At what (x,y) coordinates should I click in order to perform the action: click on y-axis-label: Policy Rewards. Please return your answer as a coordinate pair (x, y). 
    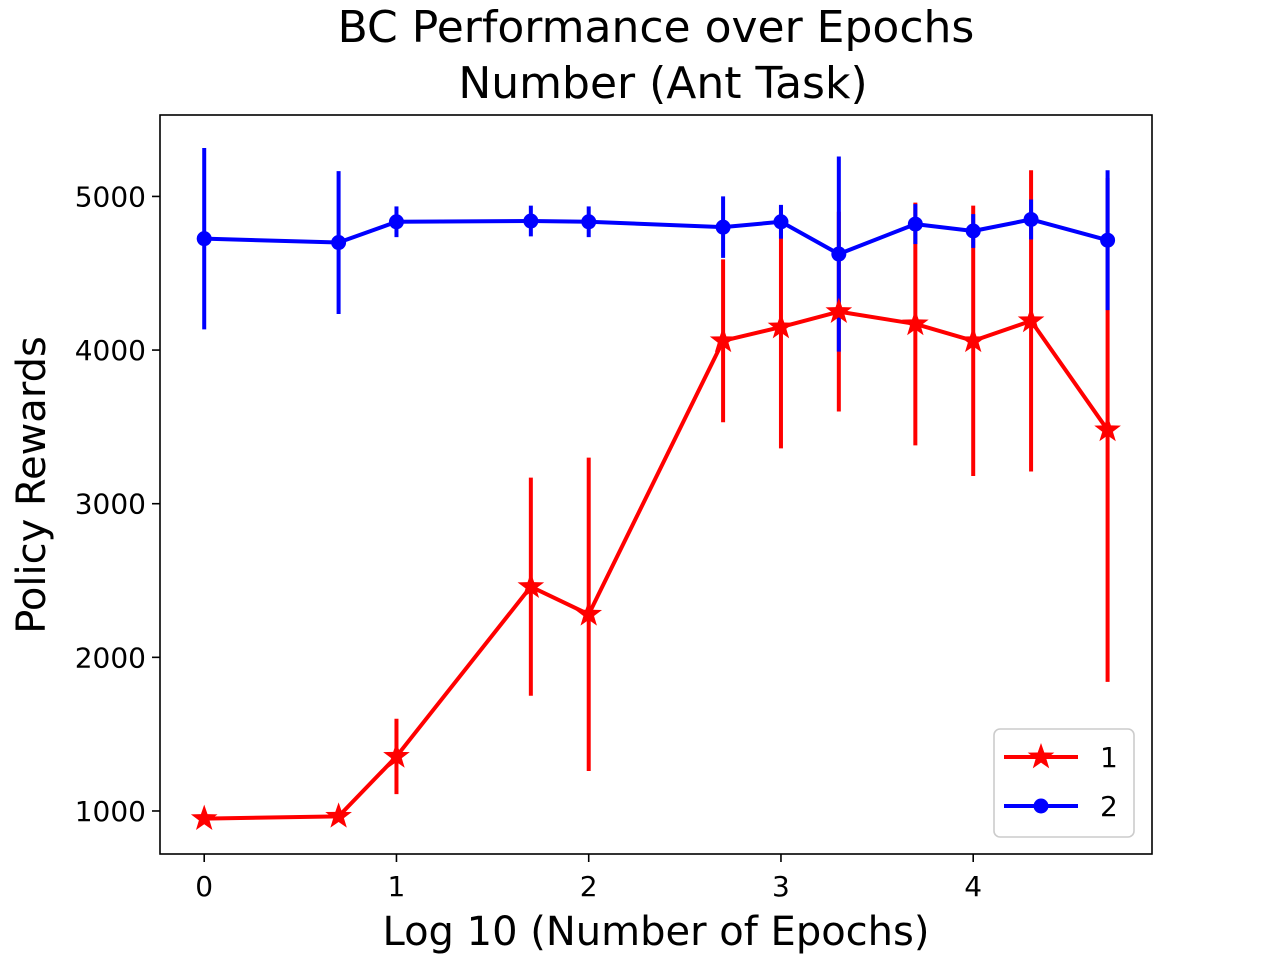
    Looking at the image, I should click on (32, 485).